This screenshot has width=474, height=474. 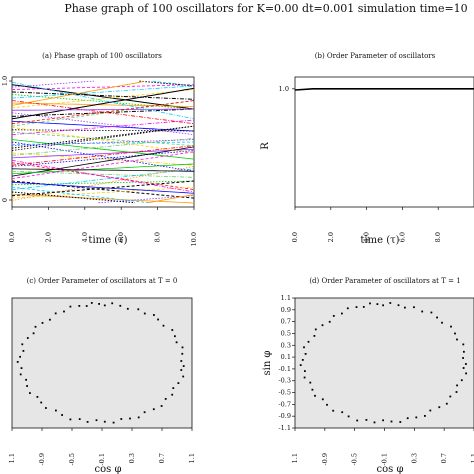 What do you see at coordinates (355, 459) in the screenshot?
I see `panel-d-x-tick-label: -0.5` at bounding box center [355, 459].